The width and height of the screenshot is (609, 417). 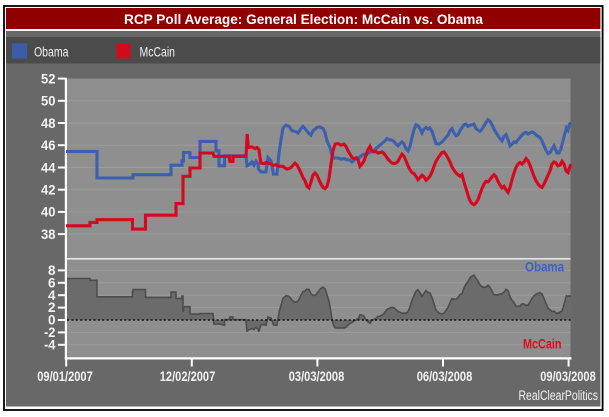 What do you see at coordinates (568, 376) in the screenshot?
I see `svg-text: 09/03/2008` at bounding box center [568, 376].